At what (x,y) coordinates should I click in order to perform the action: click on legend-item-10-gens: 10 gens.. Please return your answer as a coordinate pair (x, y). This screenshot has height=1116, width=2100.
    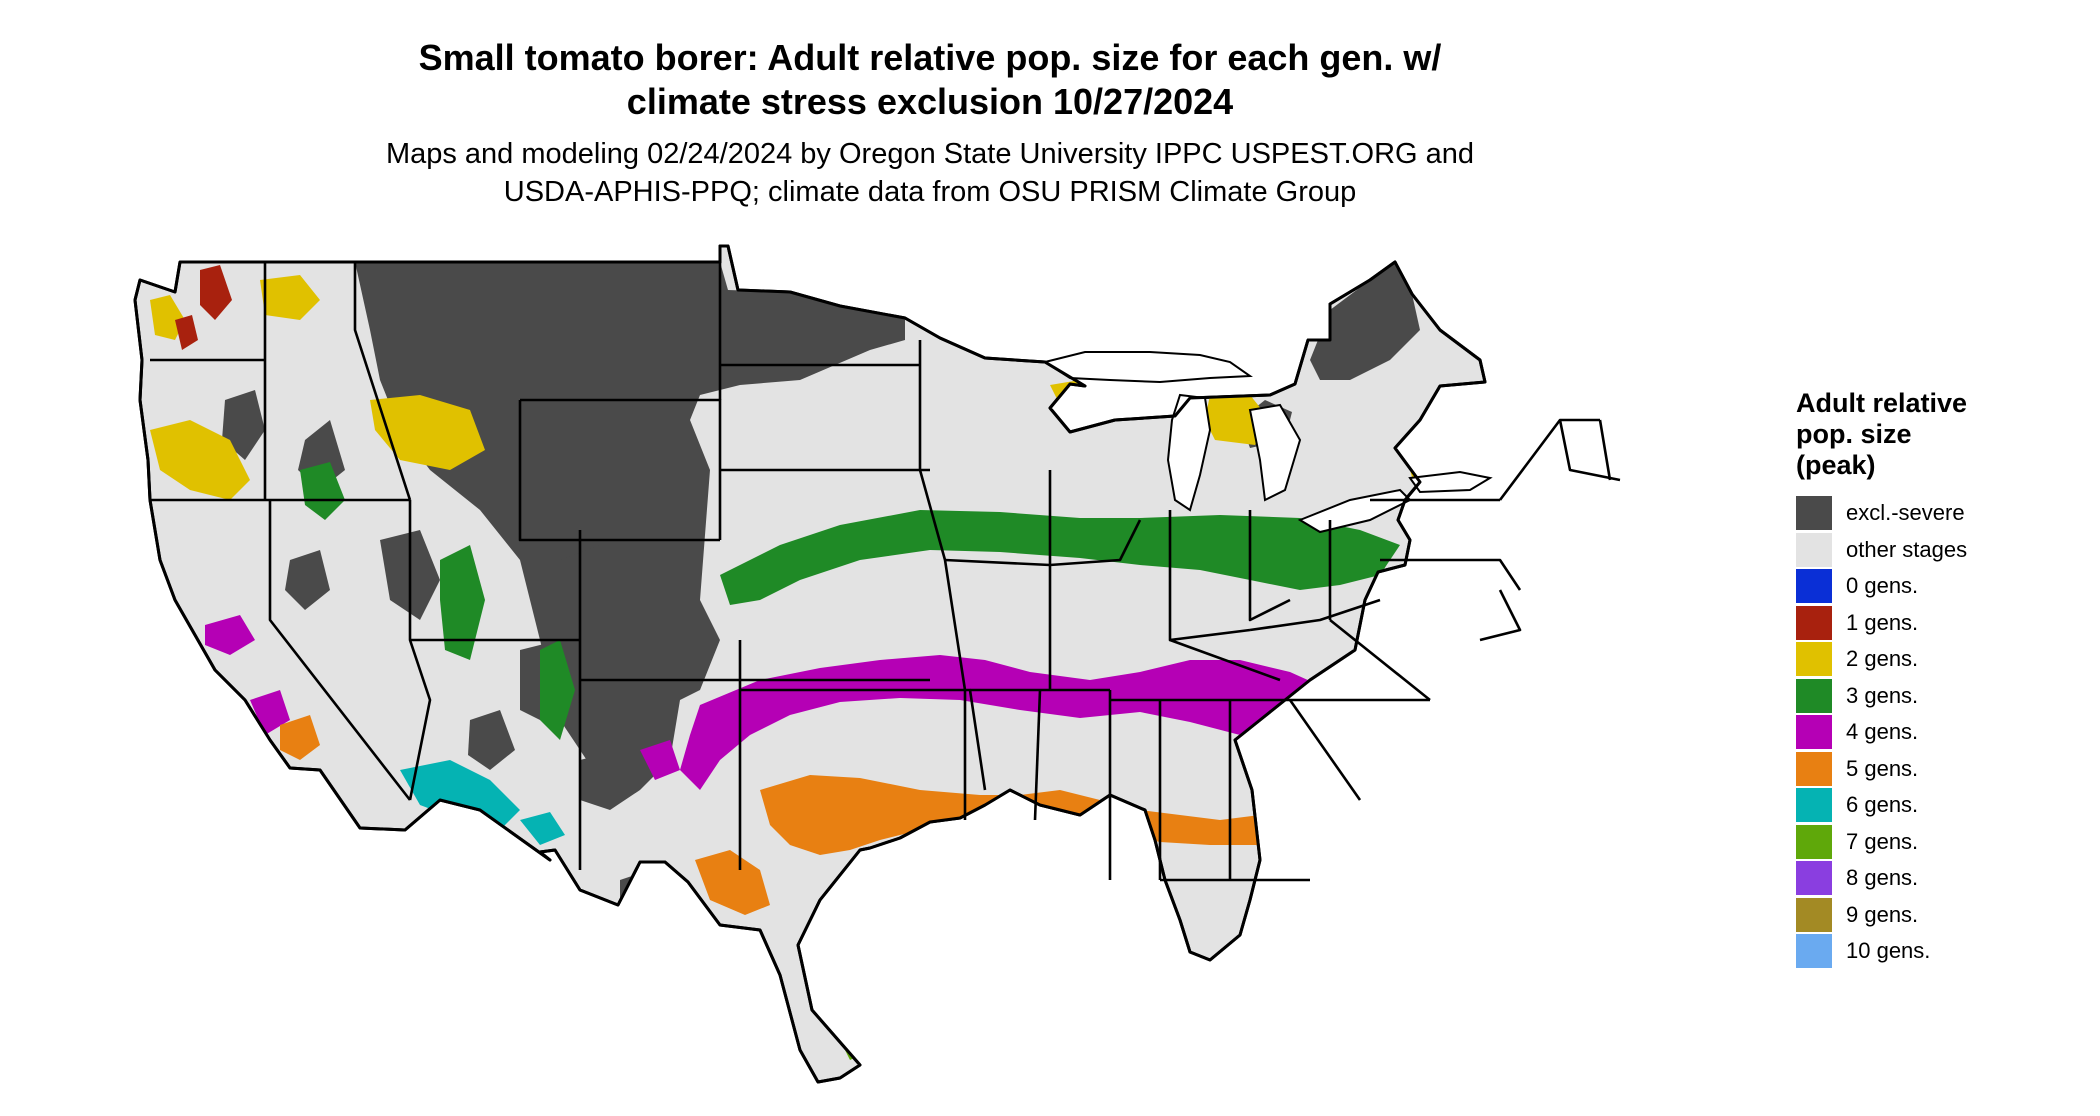
    Looking at the image, I should click on (1936, 951).